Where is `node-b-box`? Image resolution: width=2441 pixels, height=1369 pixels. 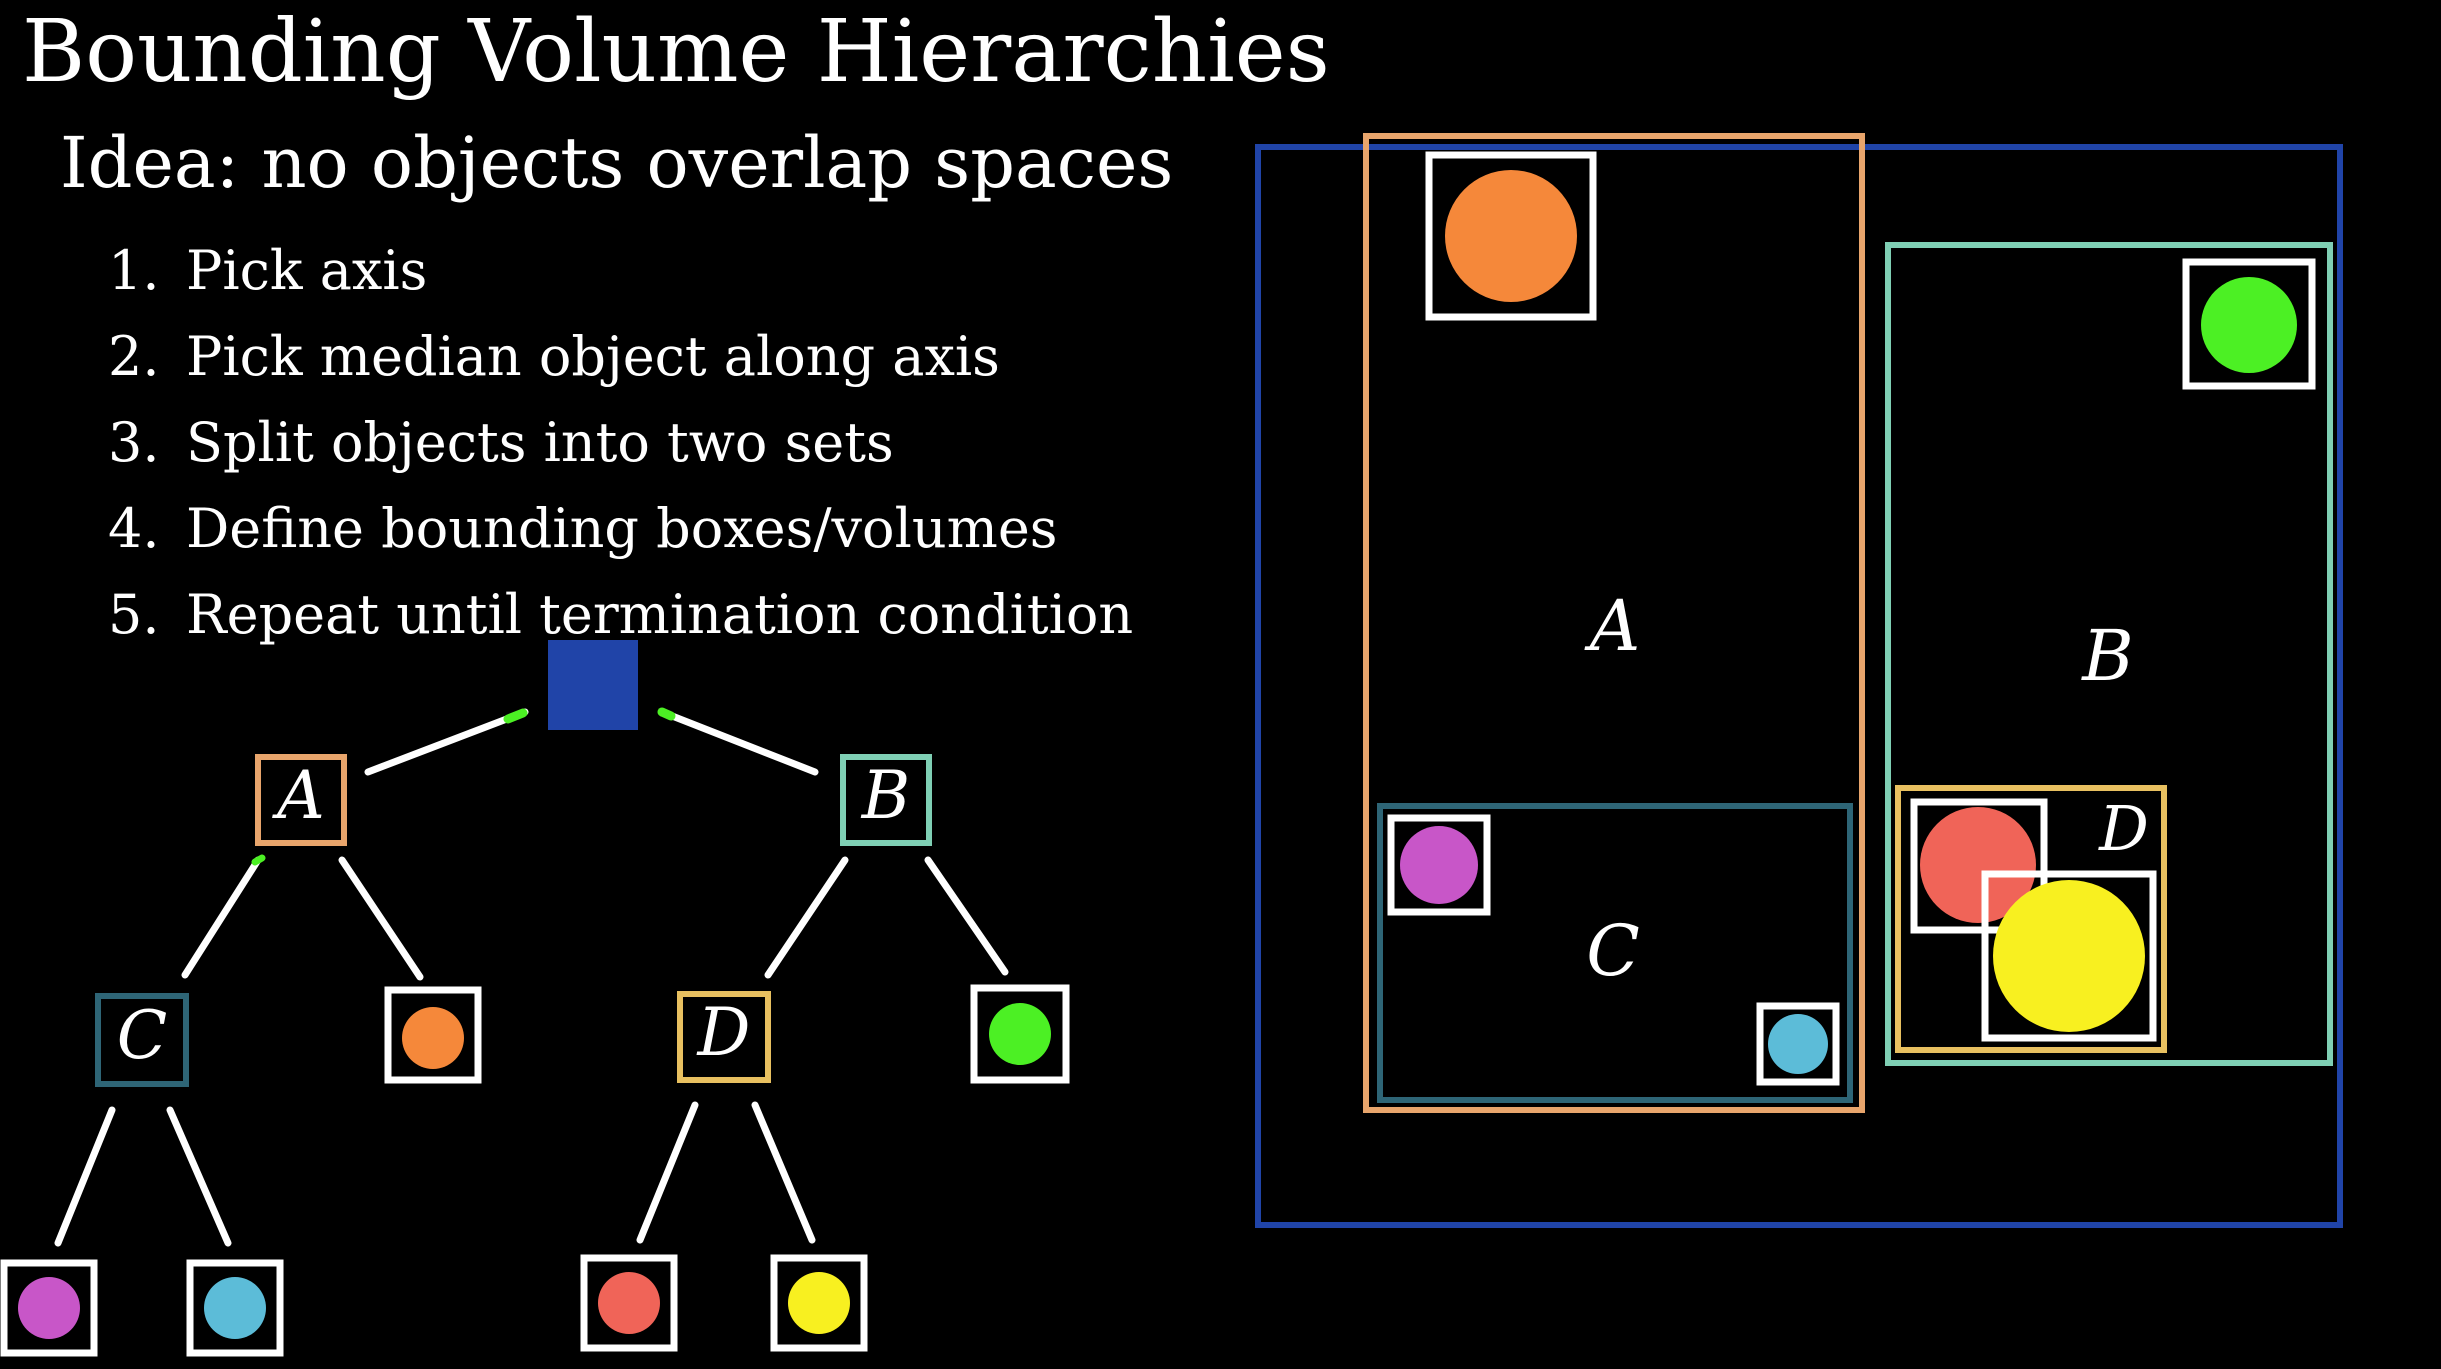
node-b-box is located at coordinates (886, 800).